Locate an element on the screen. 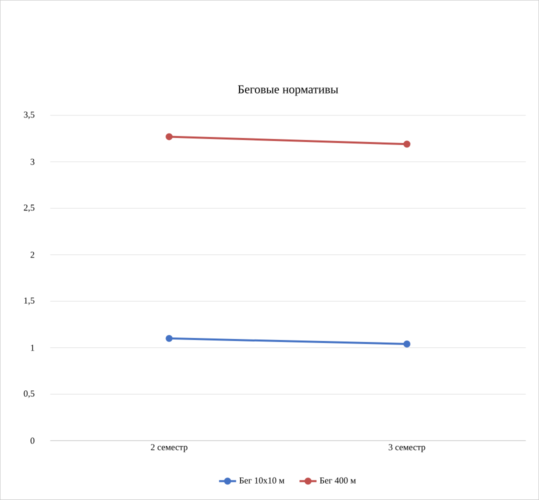  x-tick-label: 2 семестр is located at coordinates (169, 448).